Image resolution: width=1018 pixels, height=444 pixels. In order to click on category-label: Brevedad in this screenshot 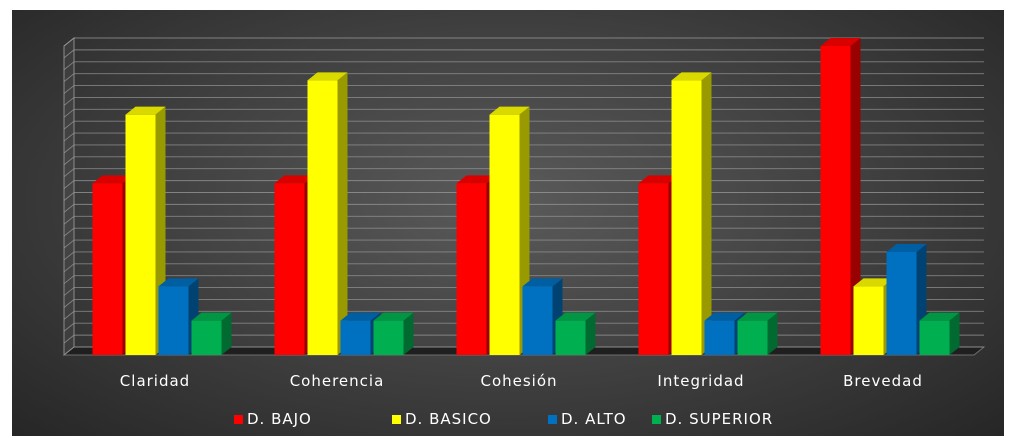, I will do `click(883, 381)`.